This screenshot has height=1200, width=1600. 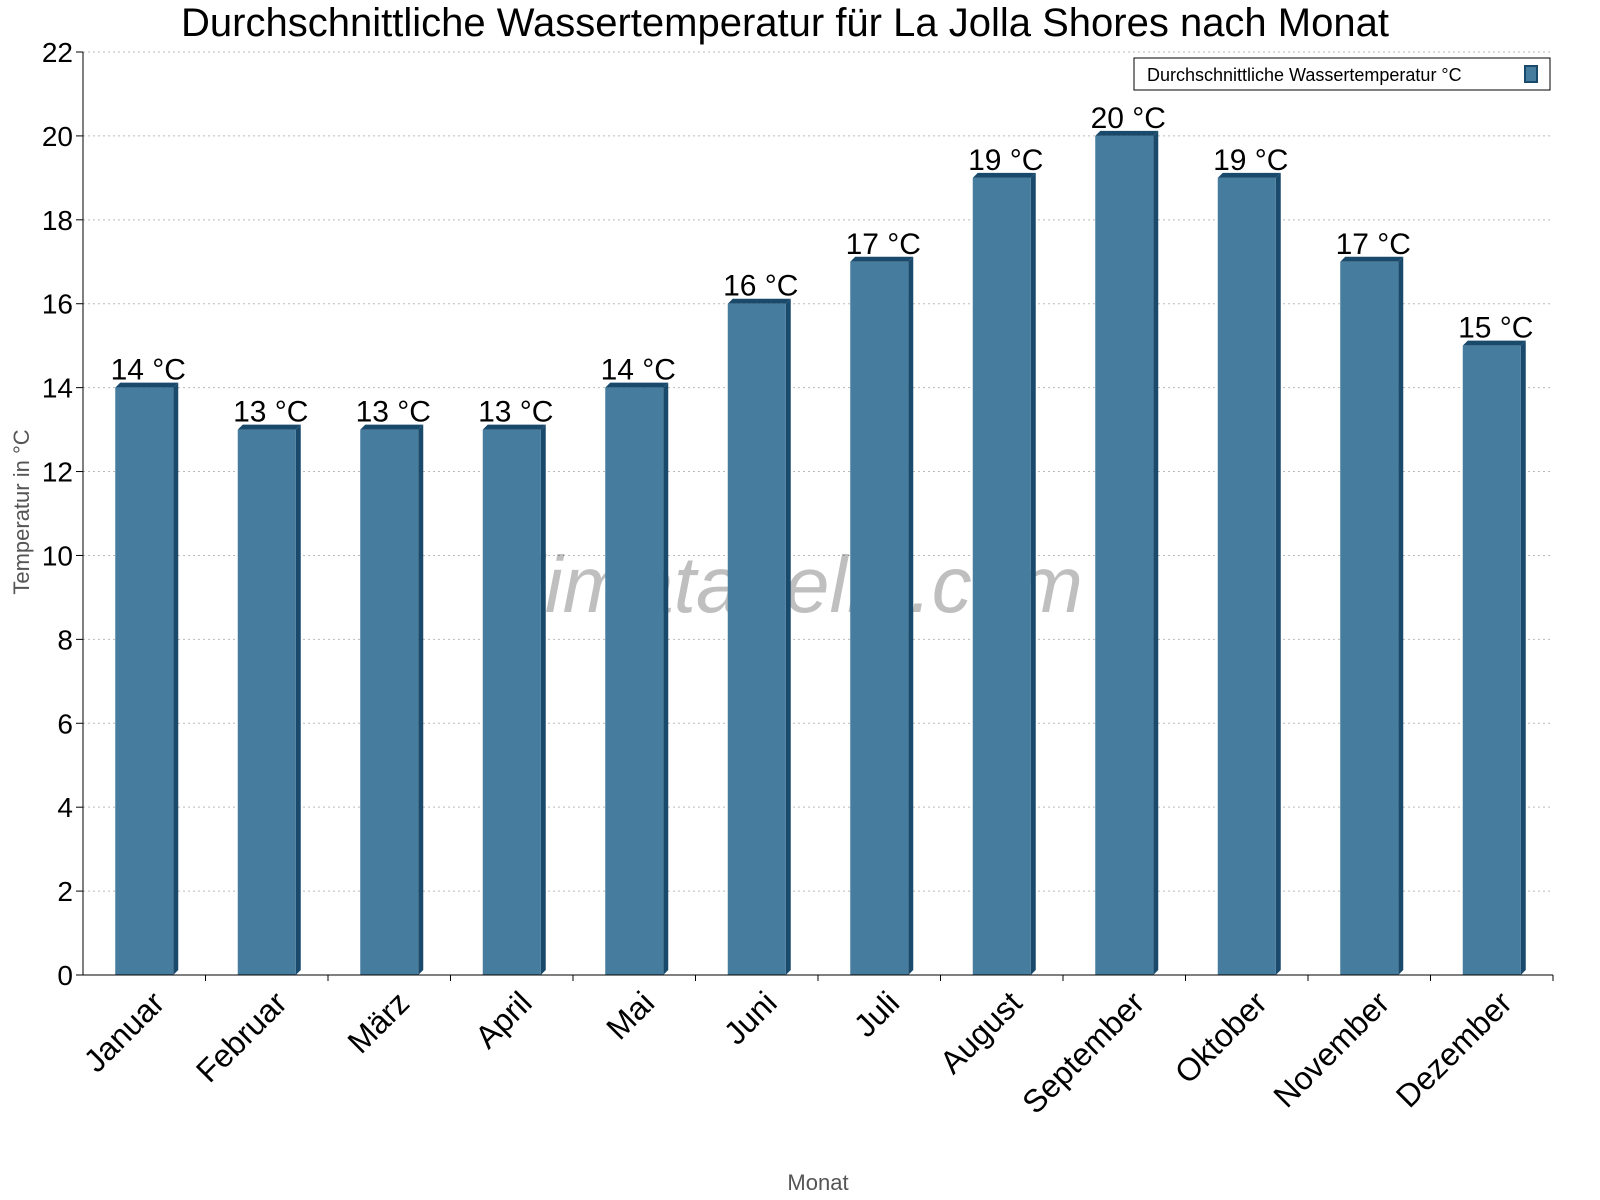 I want to click on y-tick-label: 12, so click(x=57, y=472).